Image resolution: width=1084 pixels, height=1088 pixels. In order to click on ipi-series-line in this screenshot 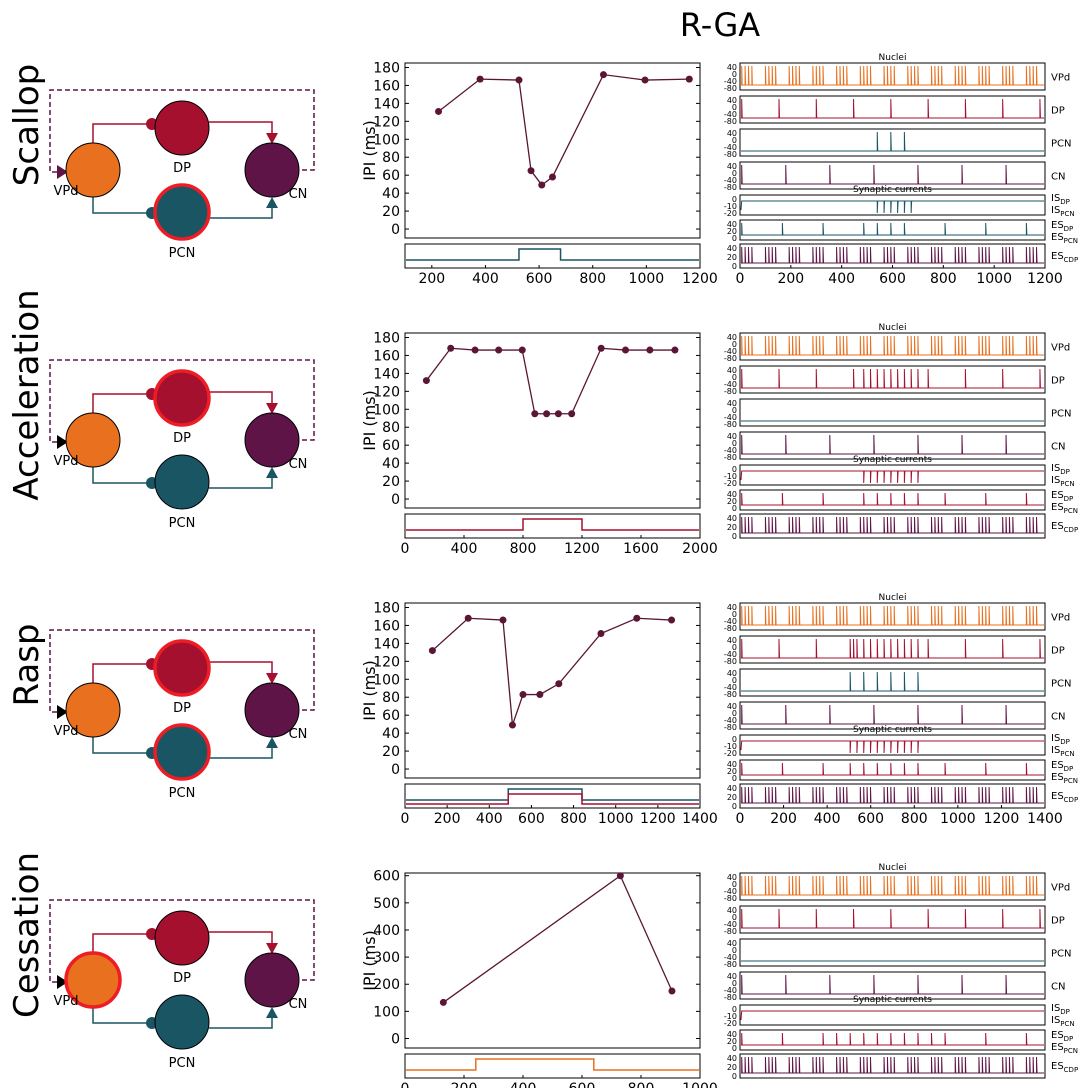, I will do `click(564, 129)`.